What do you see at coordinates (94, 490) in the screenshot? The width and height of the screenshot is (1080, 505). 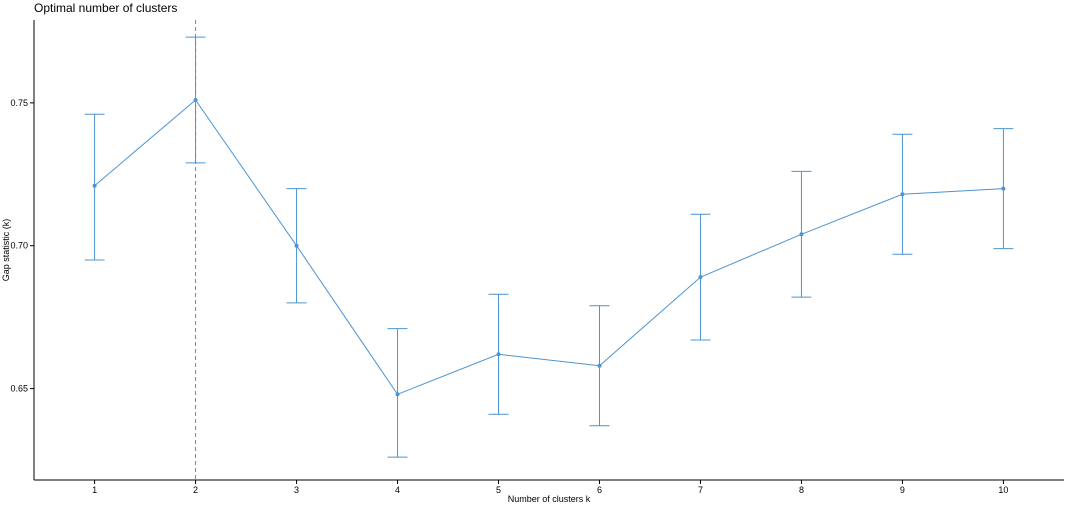 I see `x-tick-label: 1` at bounding box center [94, 490].